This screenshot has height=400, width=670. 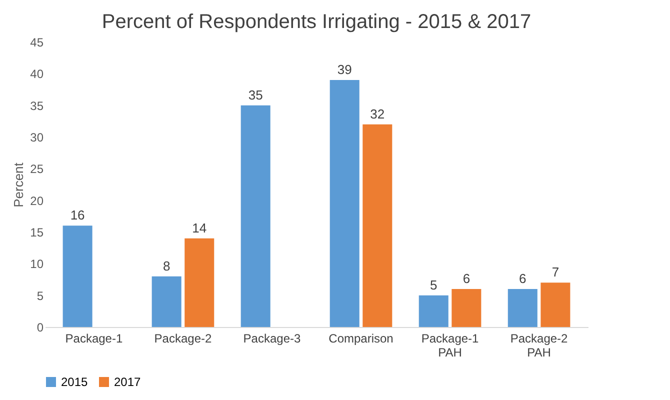 What do you see at coordinates (434, 284) in the screenshot?
I see `data-label: 5` at bounding box center [434, 284].